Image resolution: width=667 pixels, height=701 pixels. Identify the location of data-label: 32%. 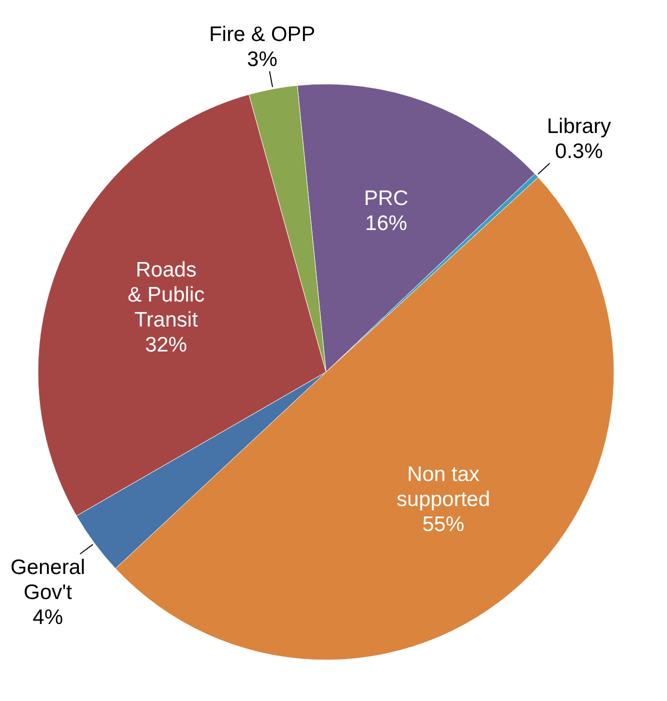
(166, 344).